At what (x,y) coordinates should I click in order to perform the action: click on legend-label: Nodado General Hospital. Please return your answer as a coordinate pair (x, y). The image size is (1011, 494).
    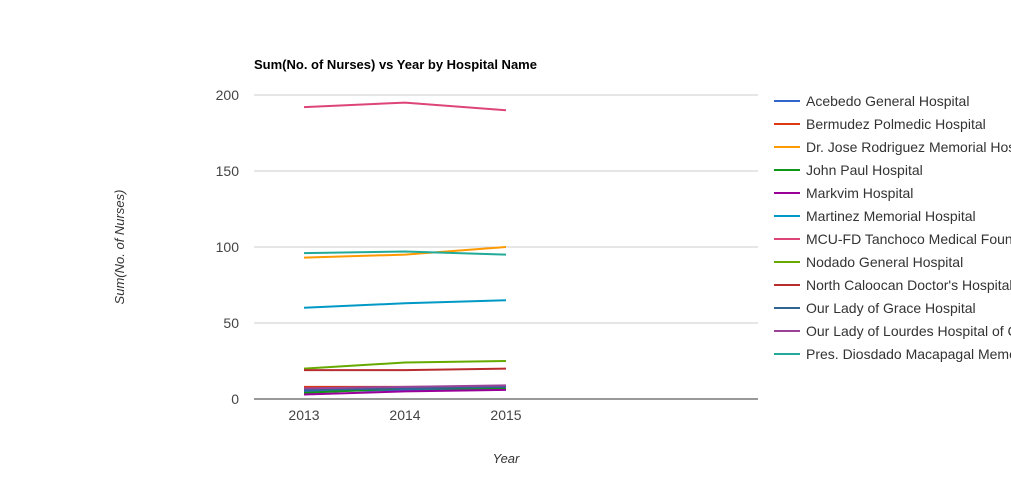
    Looking at the image, I should click on (884, 262).